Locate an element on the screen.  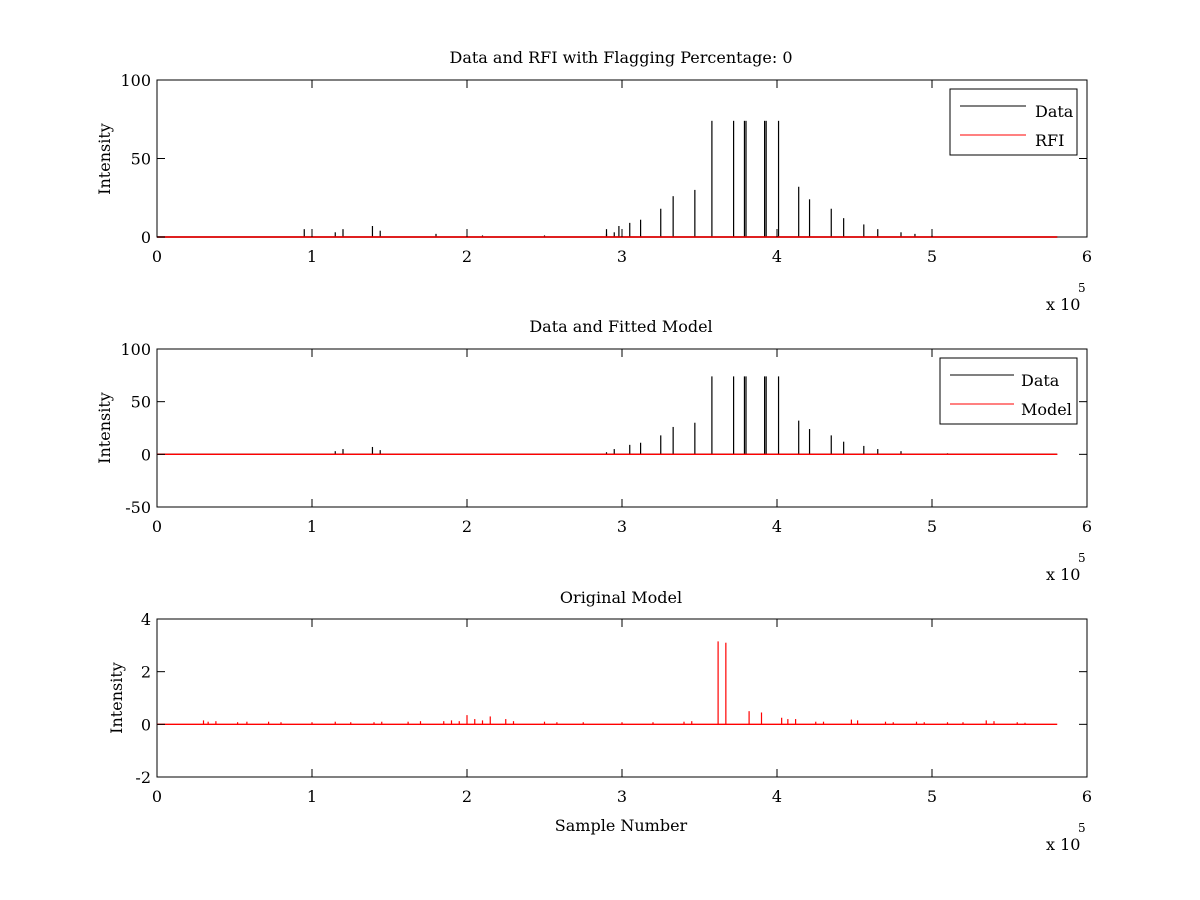
panel-1-legend-rfi-label: RFI is located at coordinates (1049, 140).